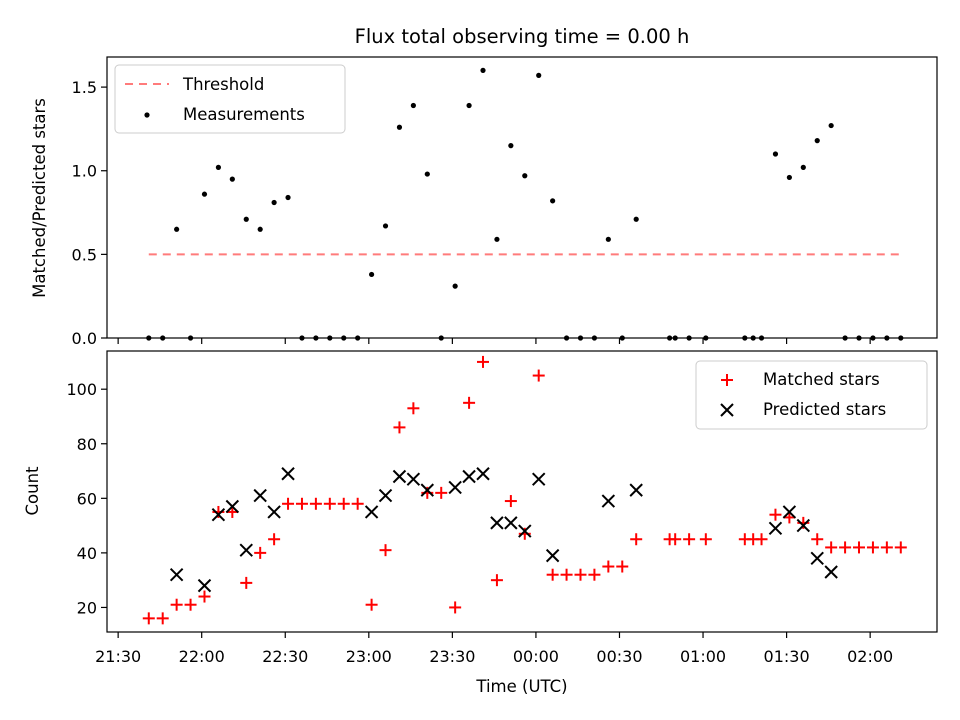  Describe the element at coordinates (821, 379) in the screenshot. I see `legend-matched-label: Matched stars` at that location.